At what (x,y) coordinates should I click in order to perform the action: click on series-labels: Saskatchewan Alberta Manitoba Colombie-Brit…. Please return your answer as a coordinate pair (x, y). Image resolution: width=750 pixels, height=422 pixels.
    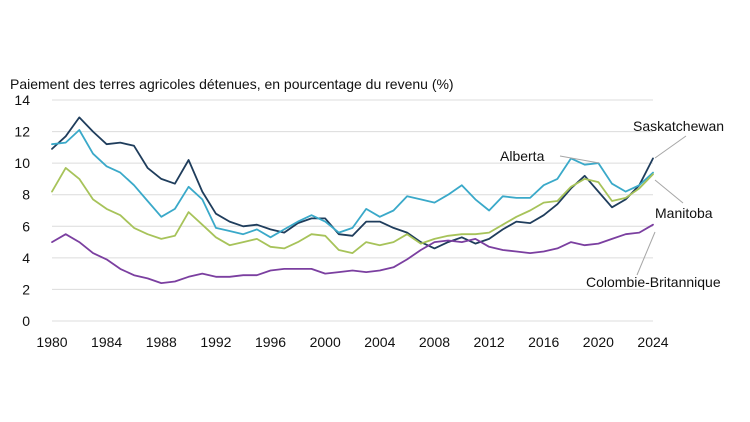
    Looking at the image, I should click on (612, 204).